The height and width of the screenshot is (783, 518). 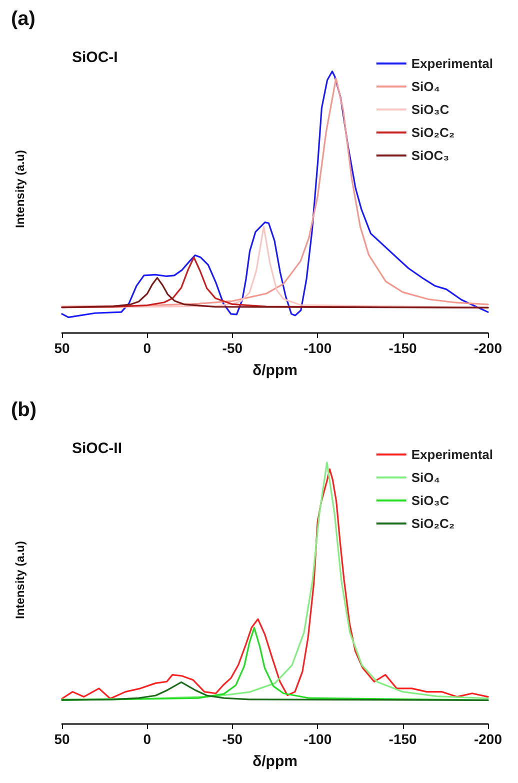 I want to click on text: SiOC-I, so click(x=95, y=57).